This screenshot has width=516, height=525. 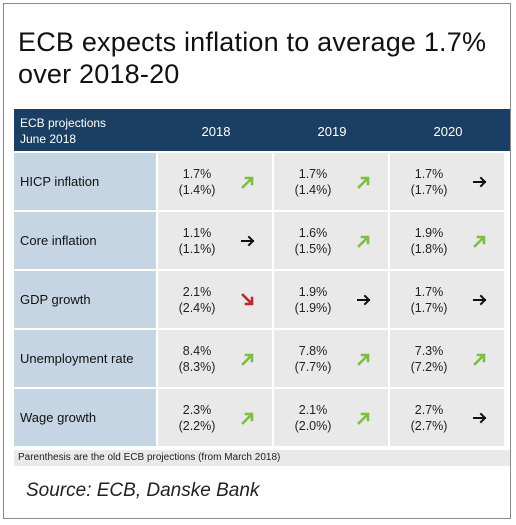 I want to click on old-projection: (1.5%), so click(x=313, y=248).